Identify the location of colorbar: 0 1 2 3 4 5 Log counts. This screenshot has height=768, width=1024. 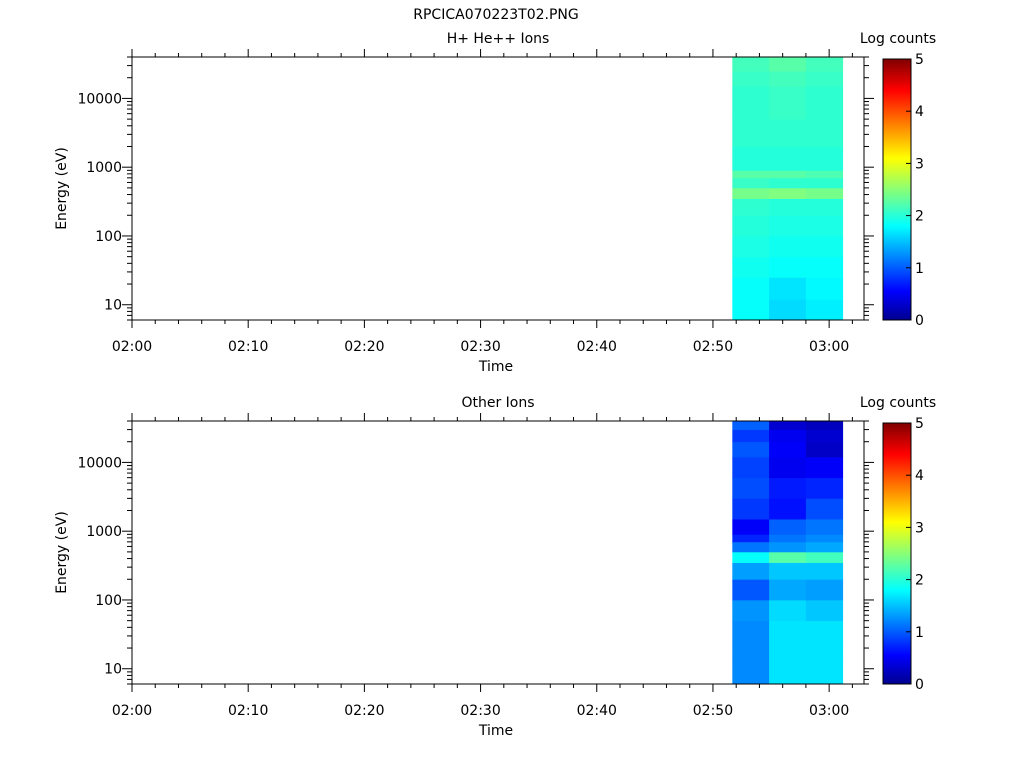
(898, 180).